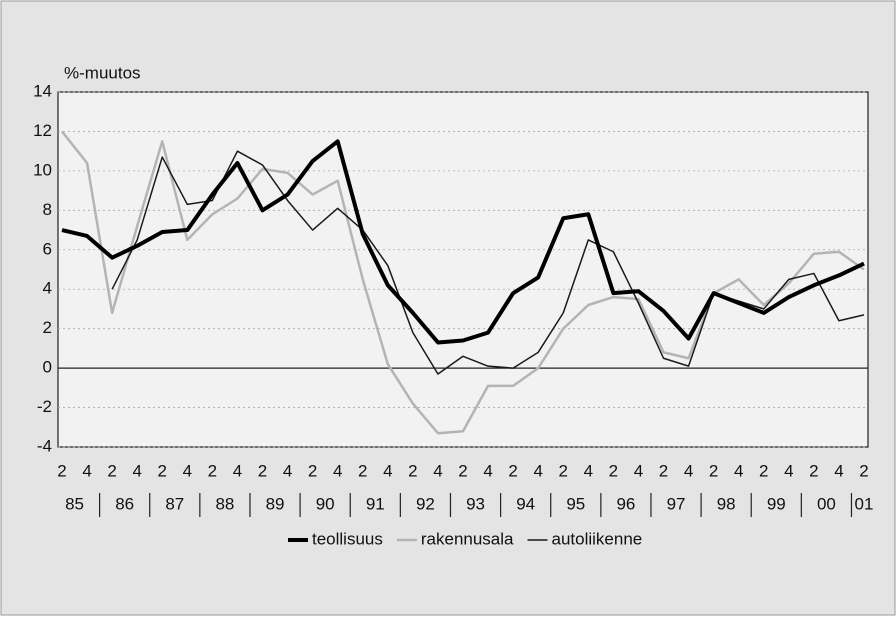 This screenshot has height=621, width=896. Describe the element at coordinates (475, 503) in the screenshot. I see `year-label: 93` at that location.